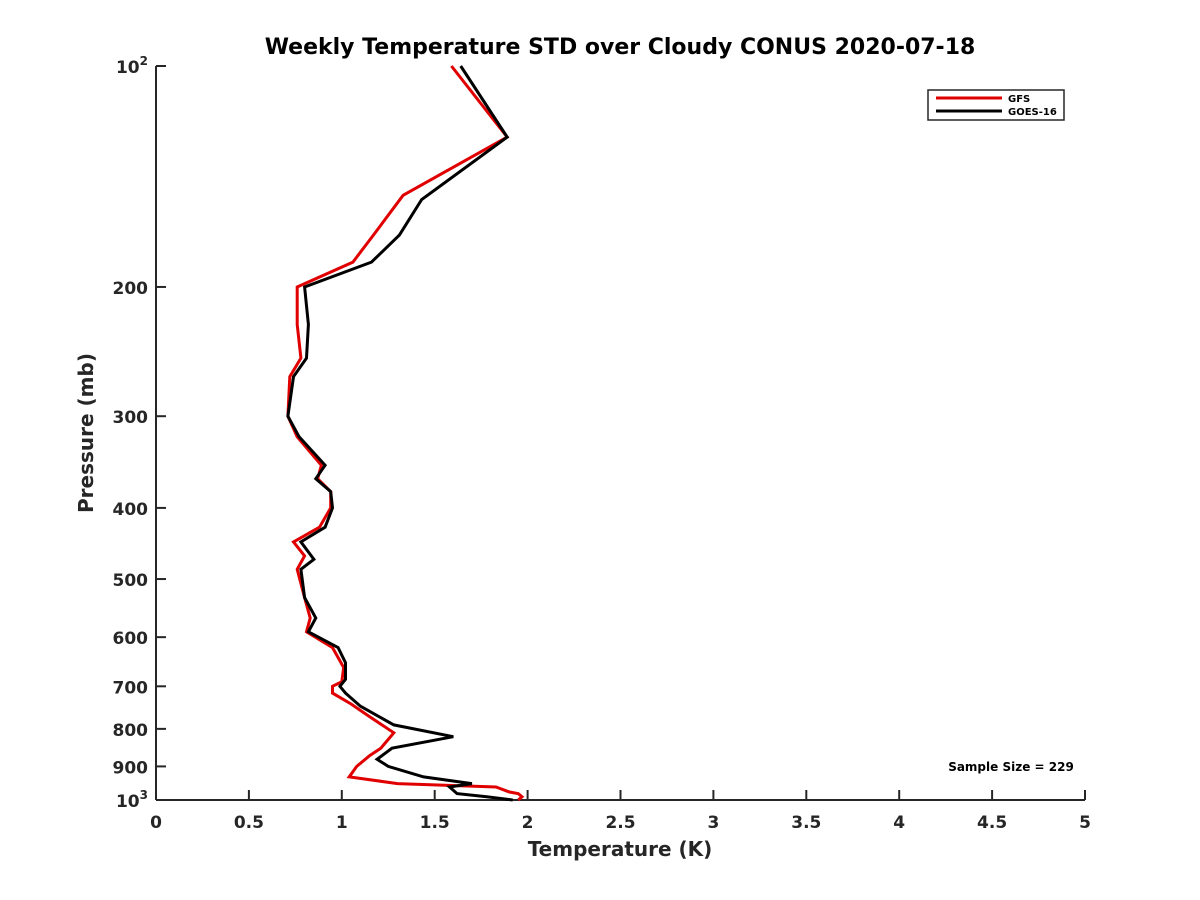 Image resolution: width=1200 pixels, height=900 pixels. Describe the element at coordinates (1011, 767) in the screenshot. I see `sample-size-annotation: Sample Size = 229` at that location.